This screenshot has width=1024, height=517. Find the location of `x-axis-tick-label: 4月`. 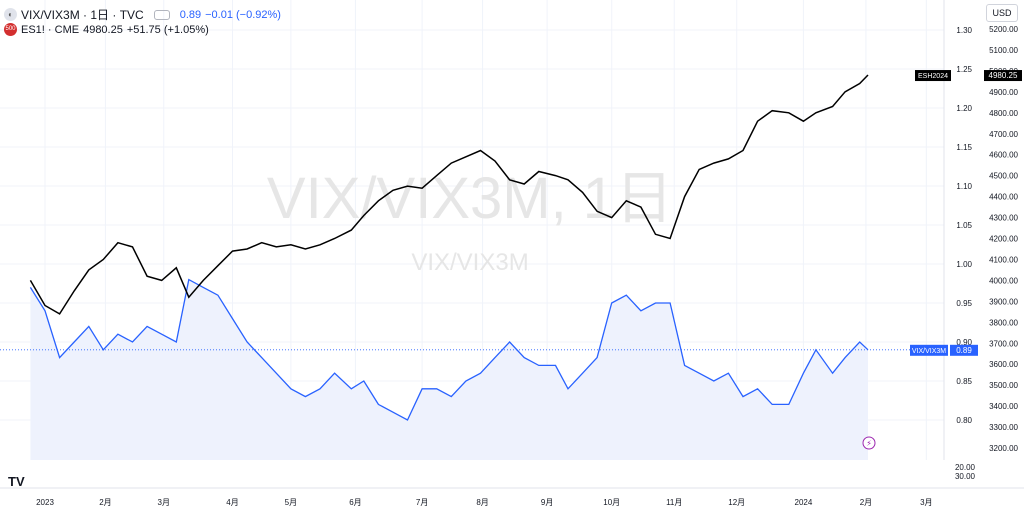

x-axis-tick-label: 4月 is located at coordinates (232, 502).